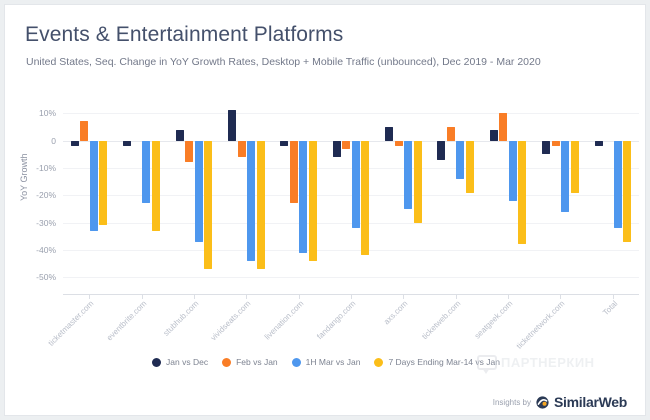  Describe the element at coordinates (24, 177) in the screenshot. I see `y-axis-title: YoY Growth` at that location.